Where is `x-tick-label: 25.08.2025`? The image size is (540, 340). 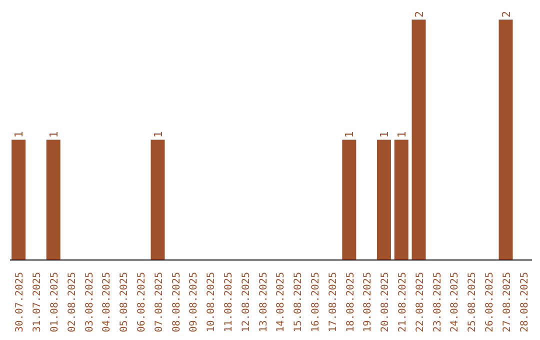
x-tick-label: 25.08.2025 is located at coordinates (472, 302).